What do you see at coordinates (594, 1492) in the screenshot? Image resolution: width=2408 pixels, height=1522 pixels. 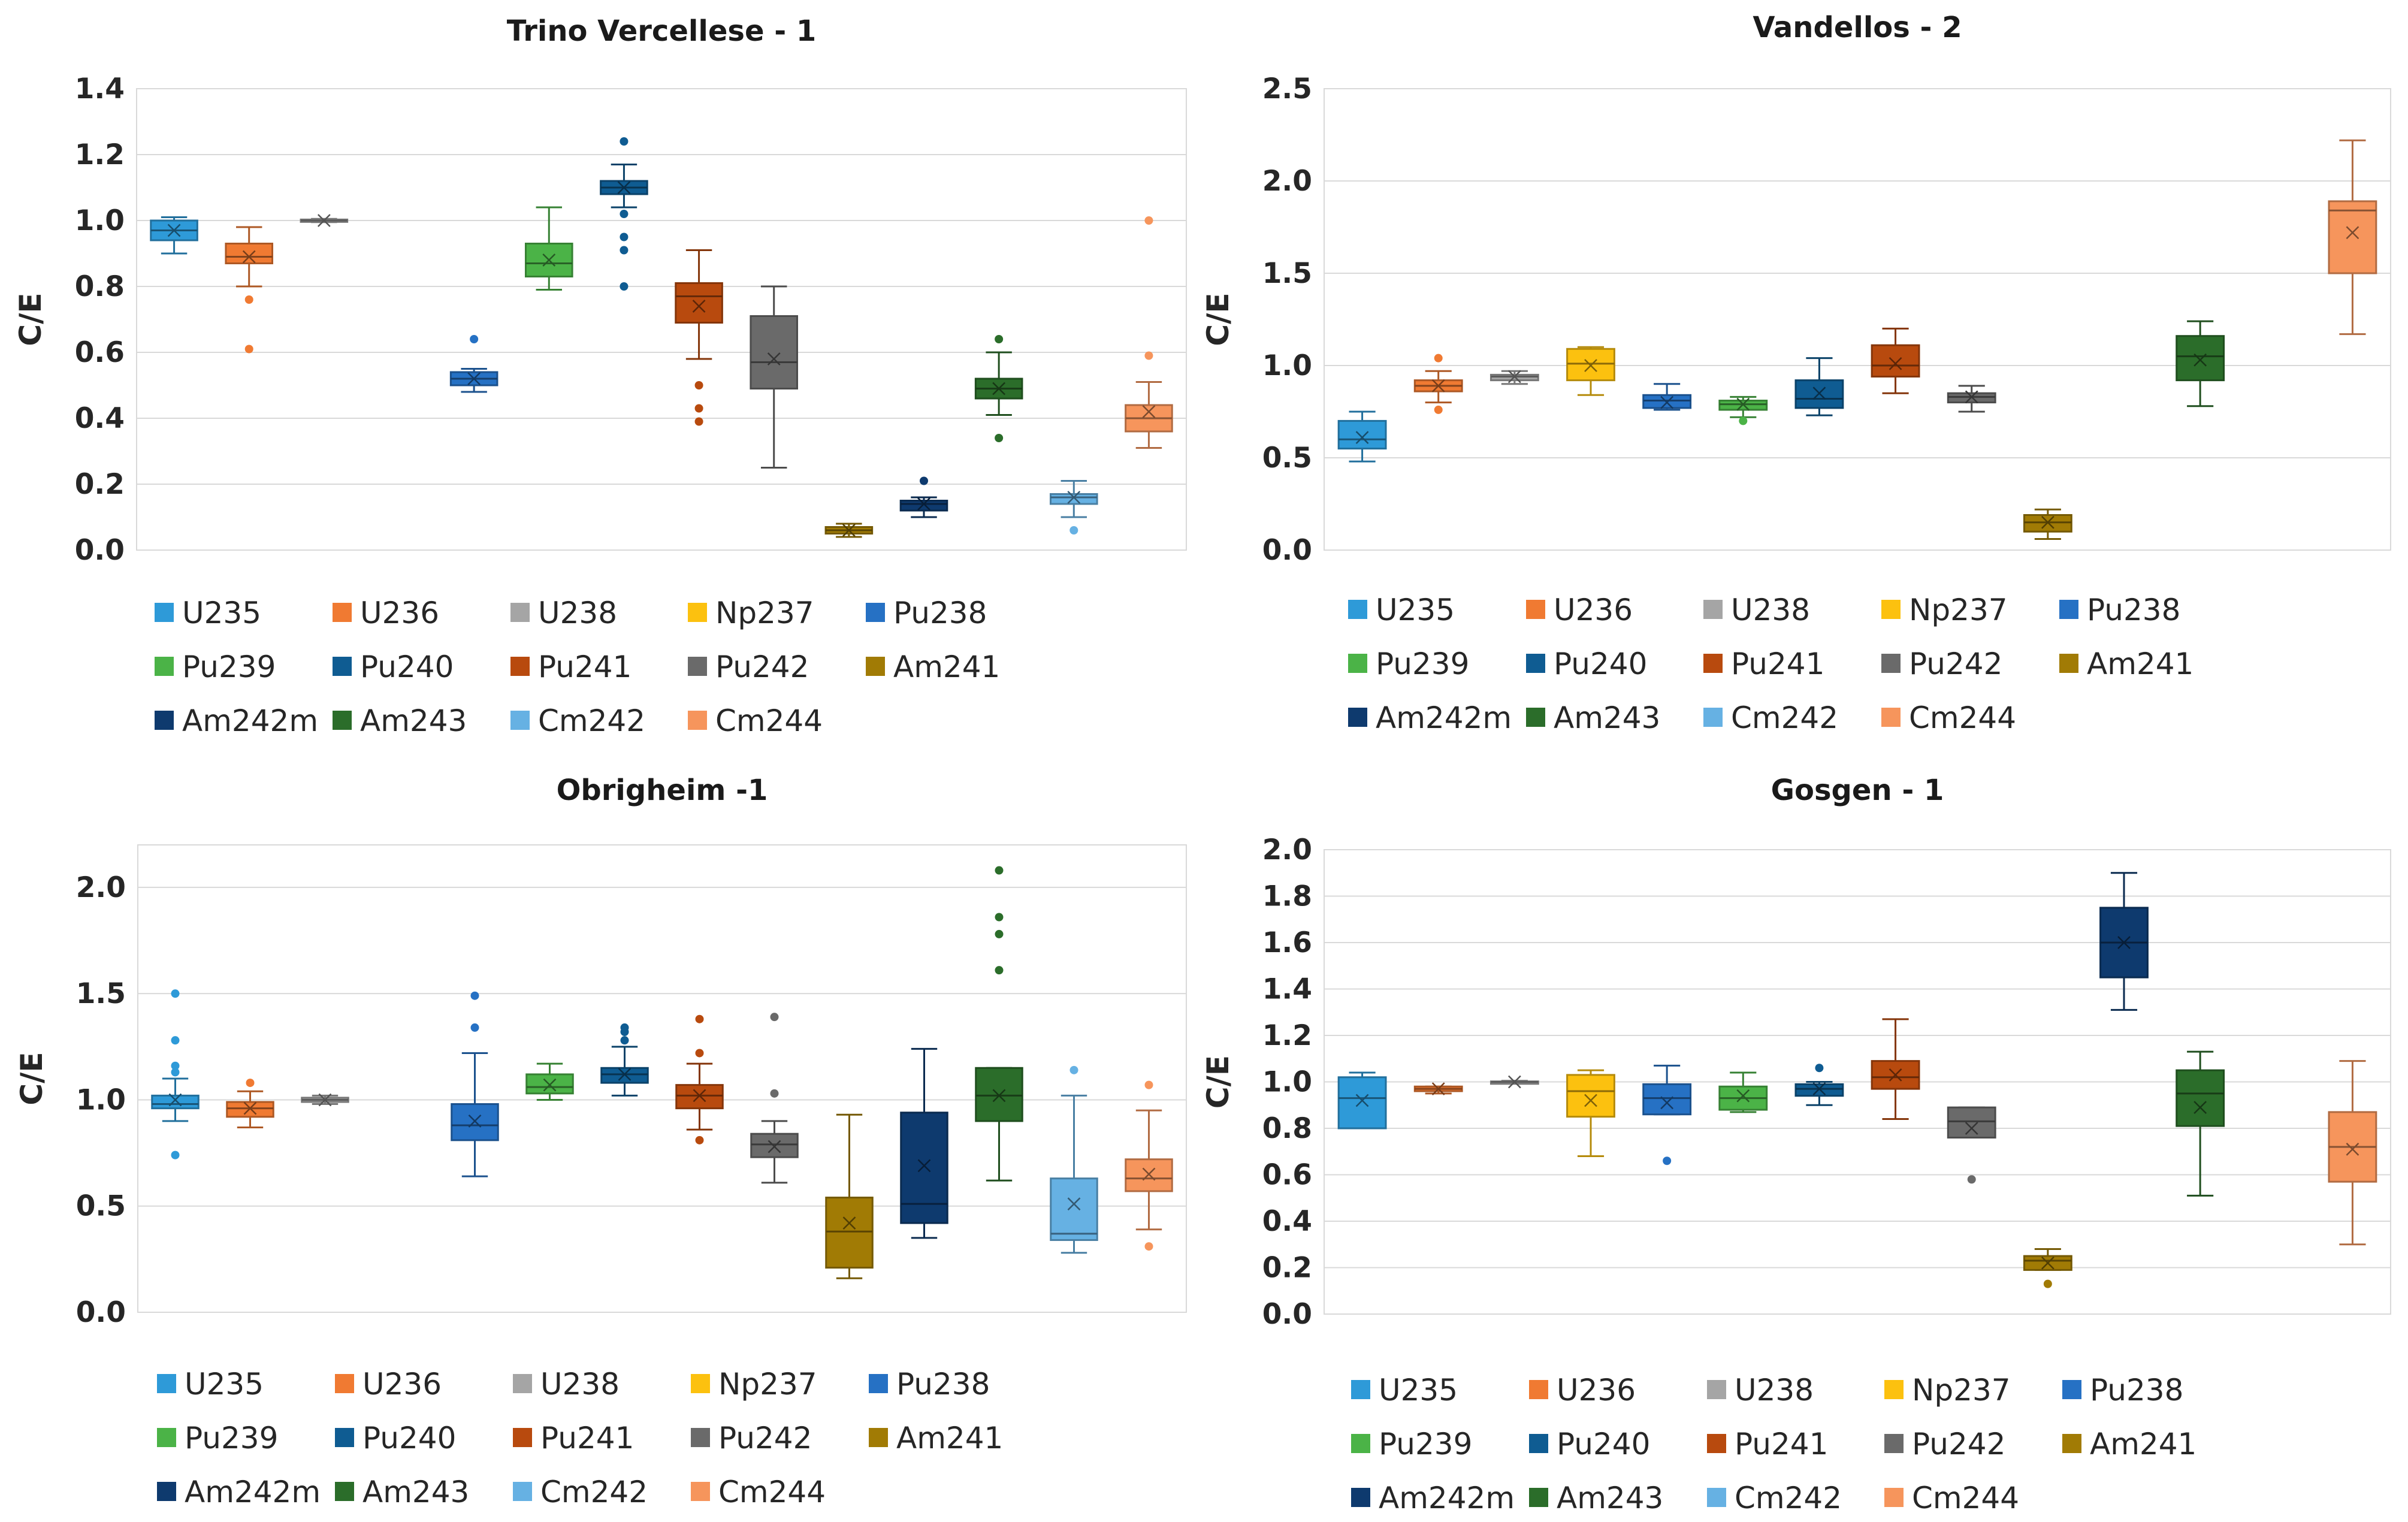 I see `legend-label: Cm242` at bounding box center [594, 1492].